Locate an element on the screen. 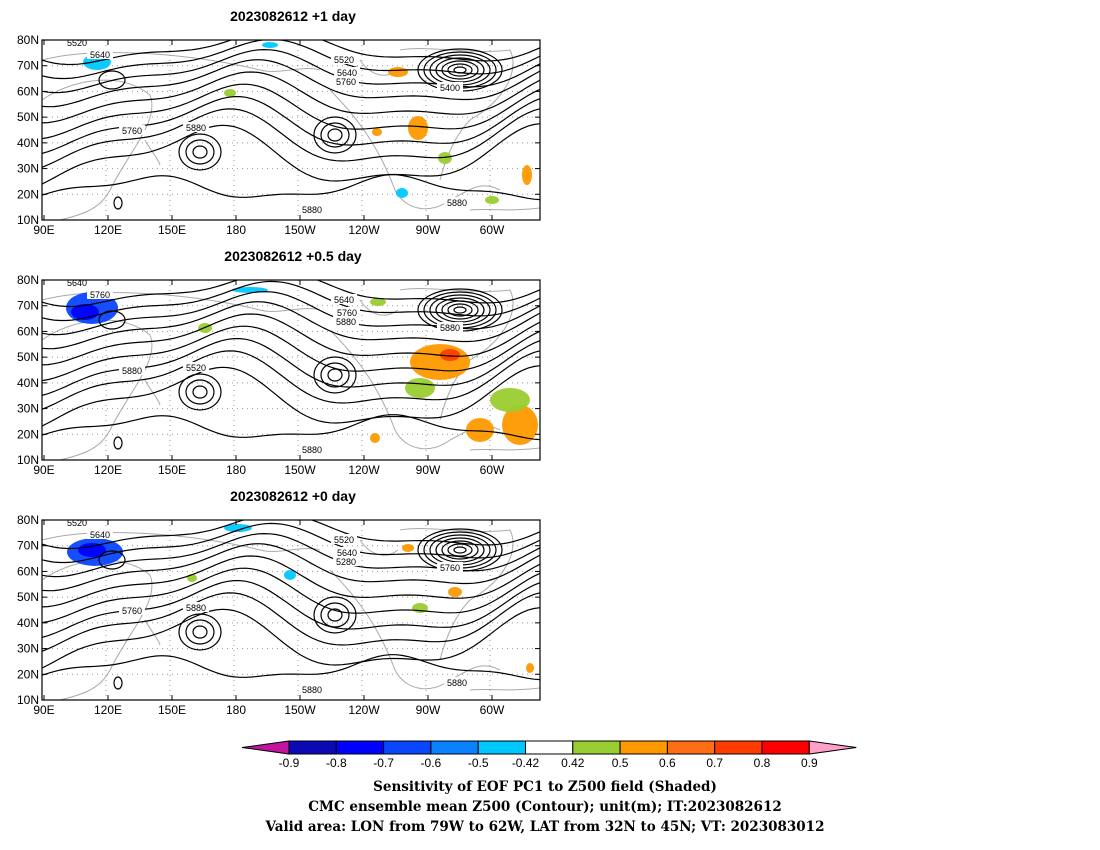  colorbar-tick-label: 0.9 is located at coordinates (809, 763).